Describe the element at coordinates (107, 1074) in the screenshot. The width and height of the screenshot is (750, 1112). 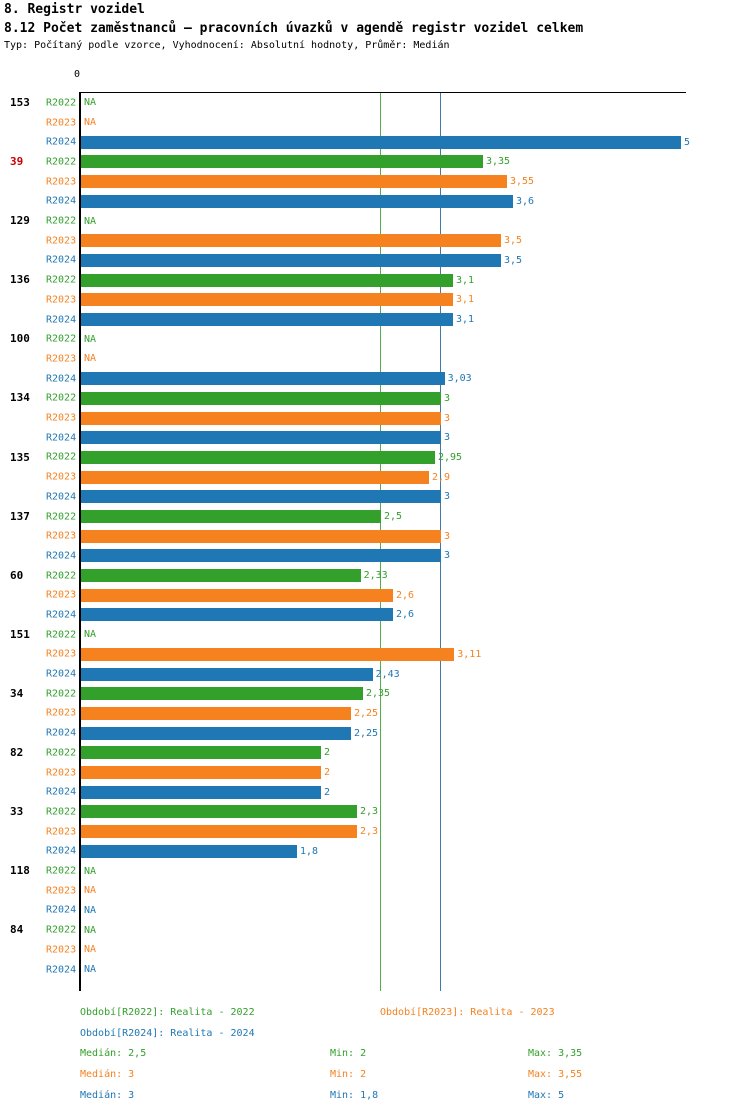
I see `stat-median-r2023: Medián: 3` at that location.